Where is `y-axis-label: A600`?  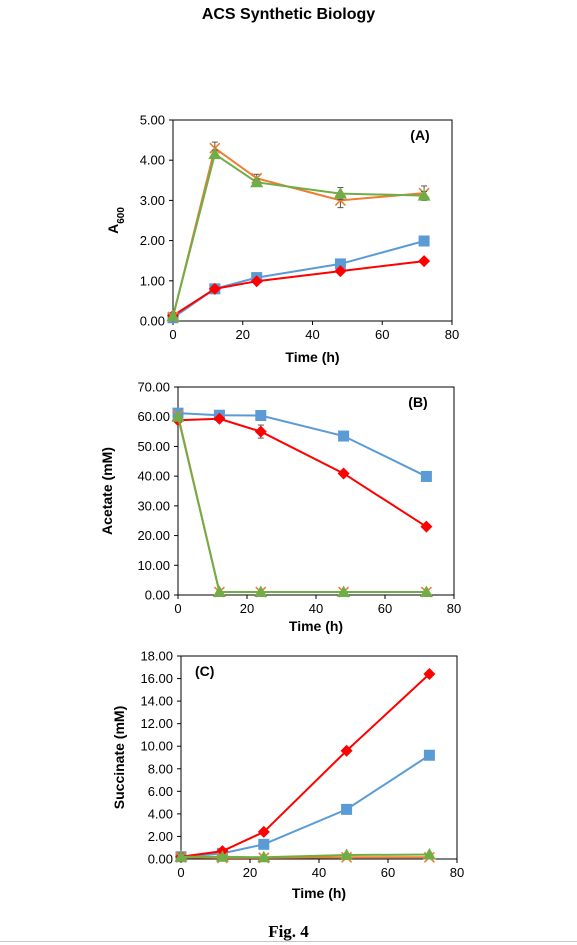
y-axis-label: A600 is located at coordinates (116, 220).